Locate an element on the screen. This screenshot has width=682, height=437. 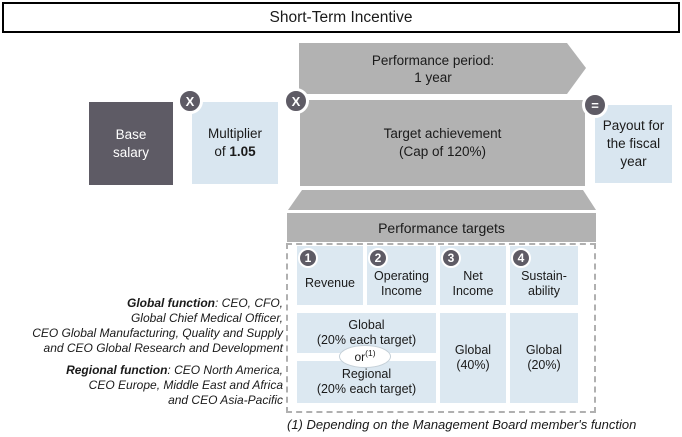
number-badge-4: 4 is located at coordinates (521, 258).